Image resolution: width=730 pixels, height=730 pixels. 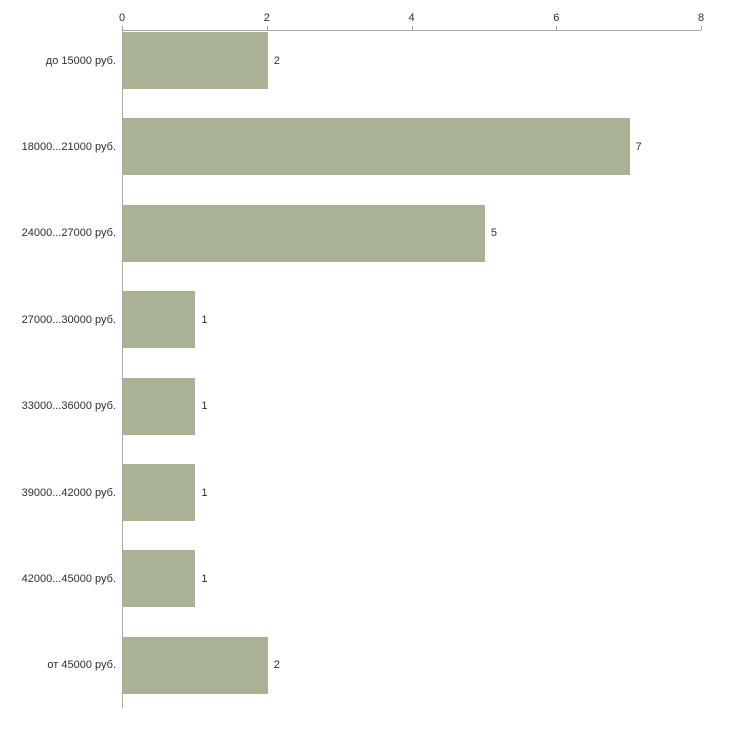 I want to click on x-tick-label: 0, so click(x=122, y=18).